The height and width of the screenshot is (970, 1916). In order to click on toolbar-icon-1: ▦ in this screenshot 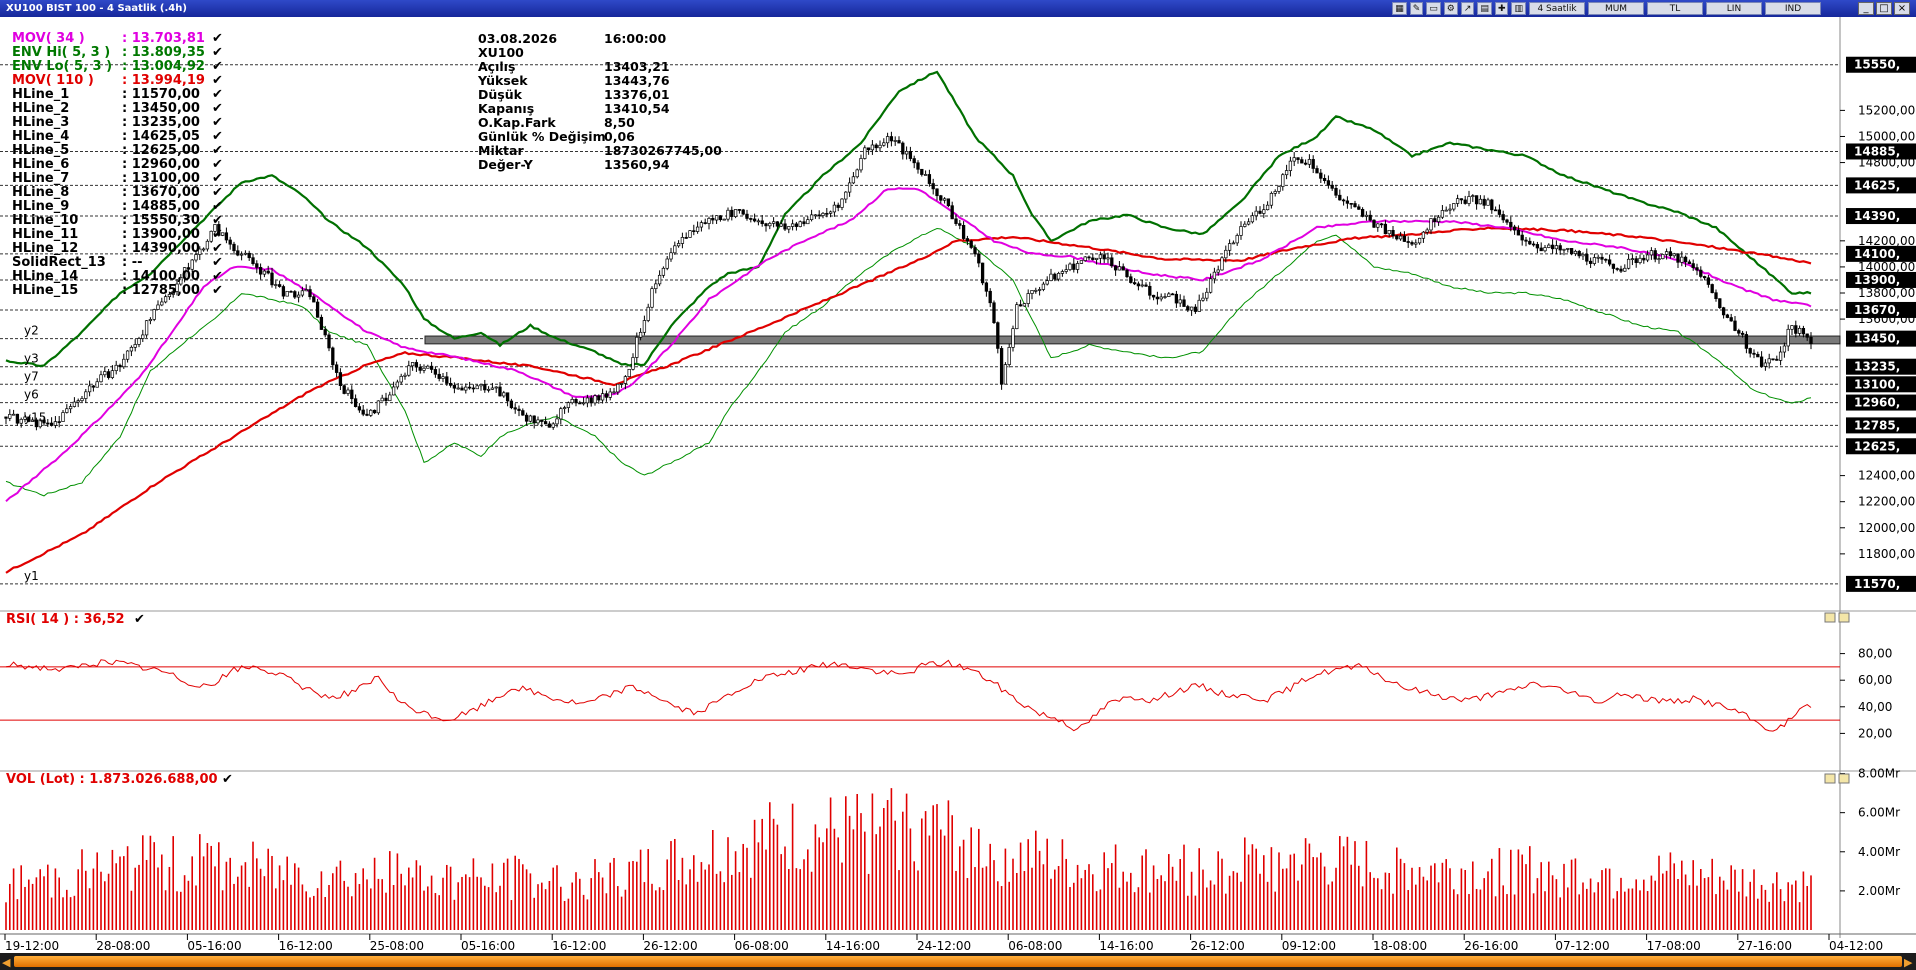, I will do `click(1399, 8)`.